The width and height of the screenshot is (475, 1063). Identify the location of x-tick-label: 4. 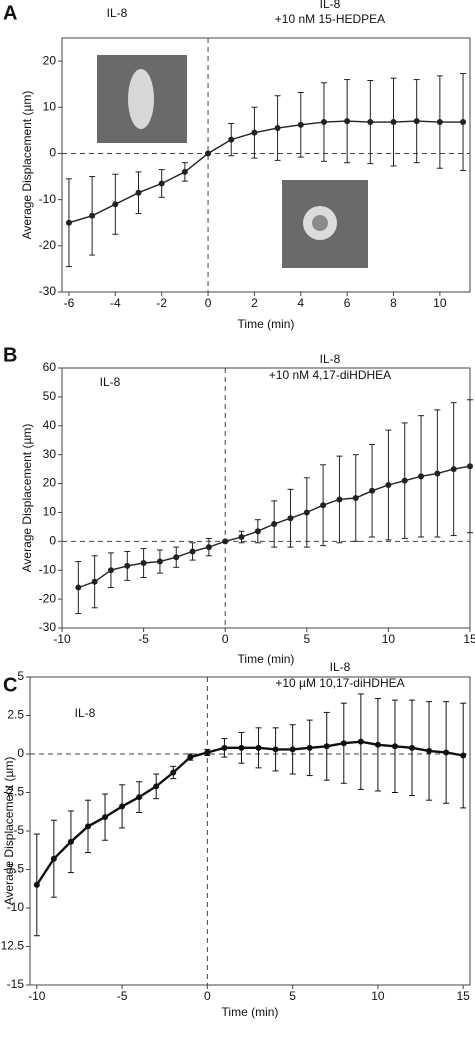
(300, 303).